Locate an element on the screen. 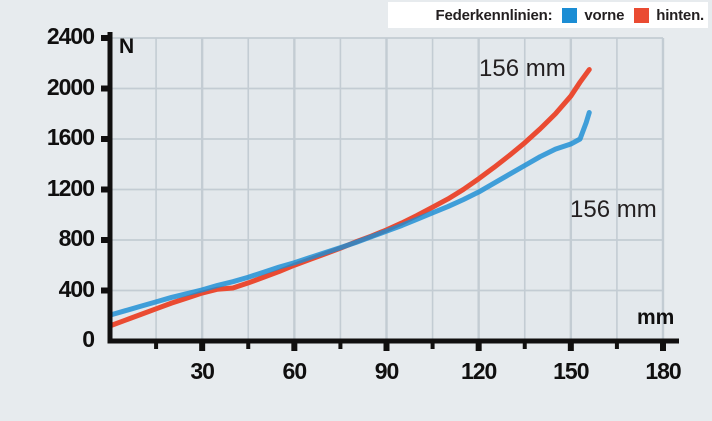  annotation-front-travel: 156 mm is located at coordinates (613, 209).